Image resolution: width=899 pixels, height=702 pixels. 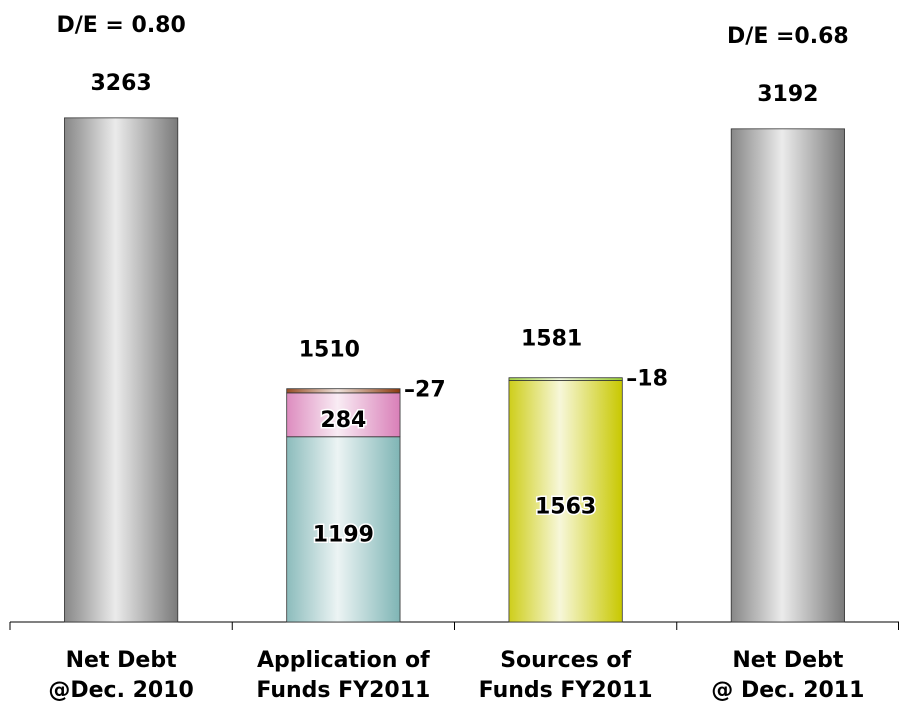 I want to click on value-label: –27, so click(x=425, y=390).